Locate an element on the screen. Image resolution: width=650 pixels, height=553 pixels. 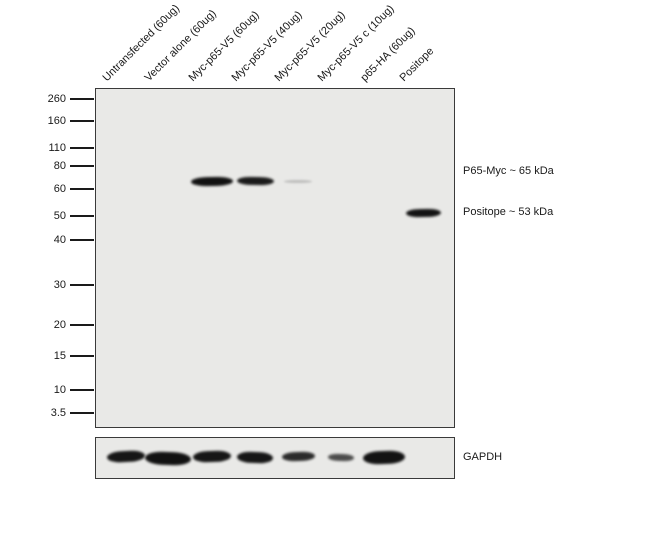
gapdh-loading-control-panel is located at coordinates (275, 458).